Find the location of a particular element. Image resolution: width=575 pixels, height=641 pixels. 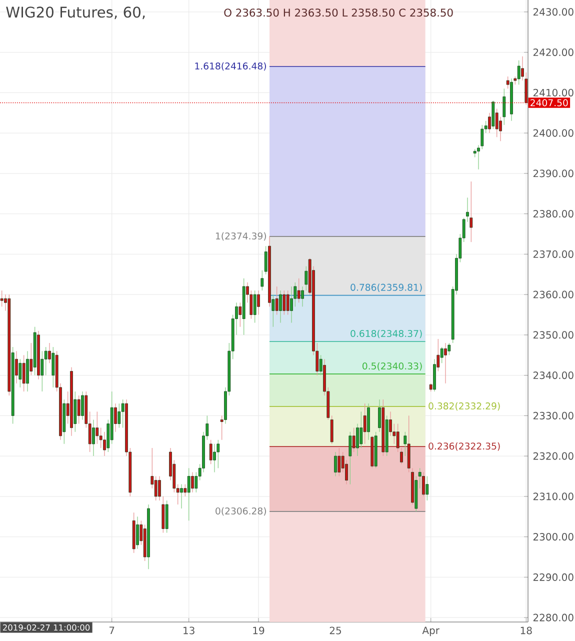

x-tick-label: 13 is located at coordinates (189, 630).